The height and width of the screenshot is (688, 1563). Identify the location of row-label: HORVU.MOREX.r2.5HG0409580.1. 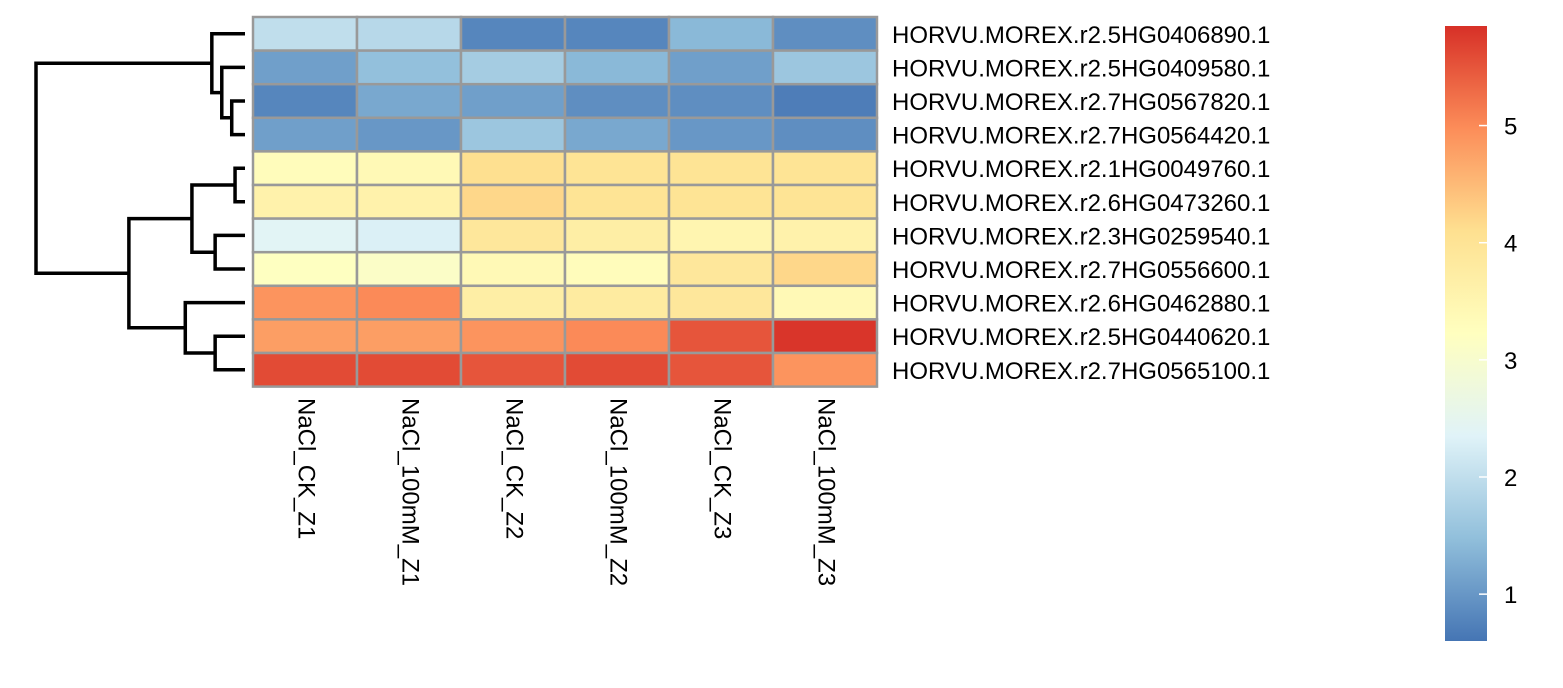
(1081, 68).